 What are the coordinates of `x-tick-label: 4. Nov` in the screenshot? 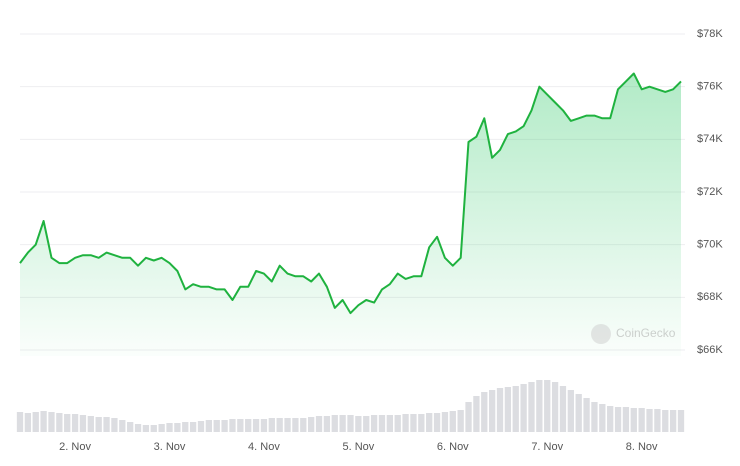 It's located at (264, 447).